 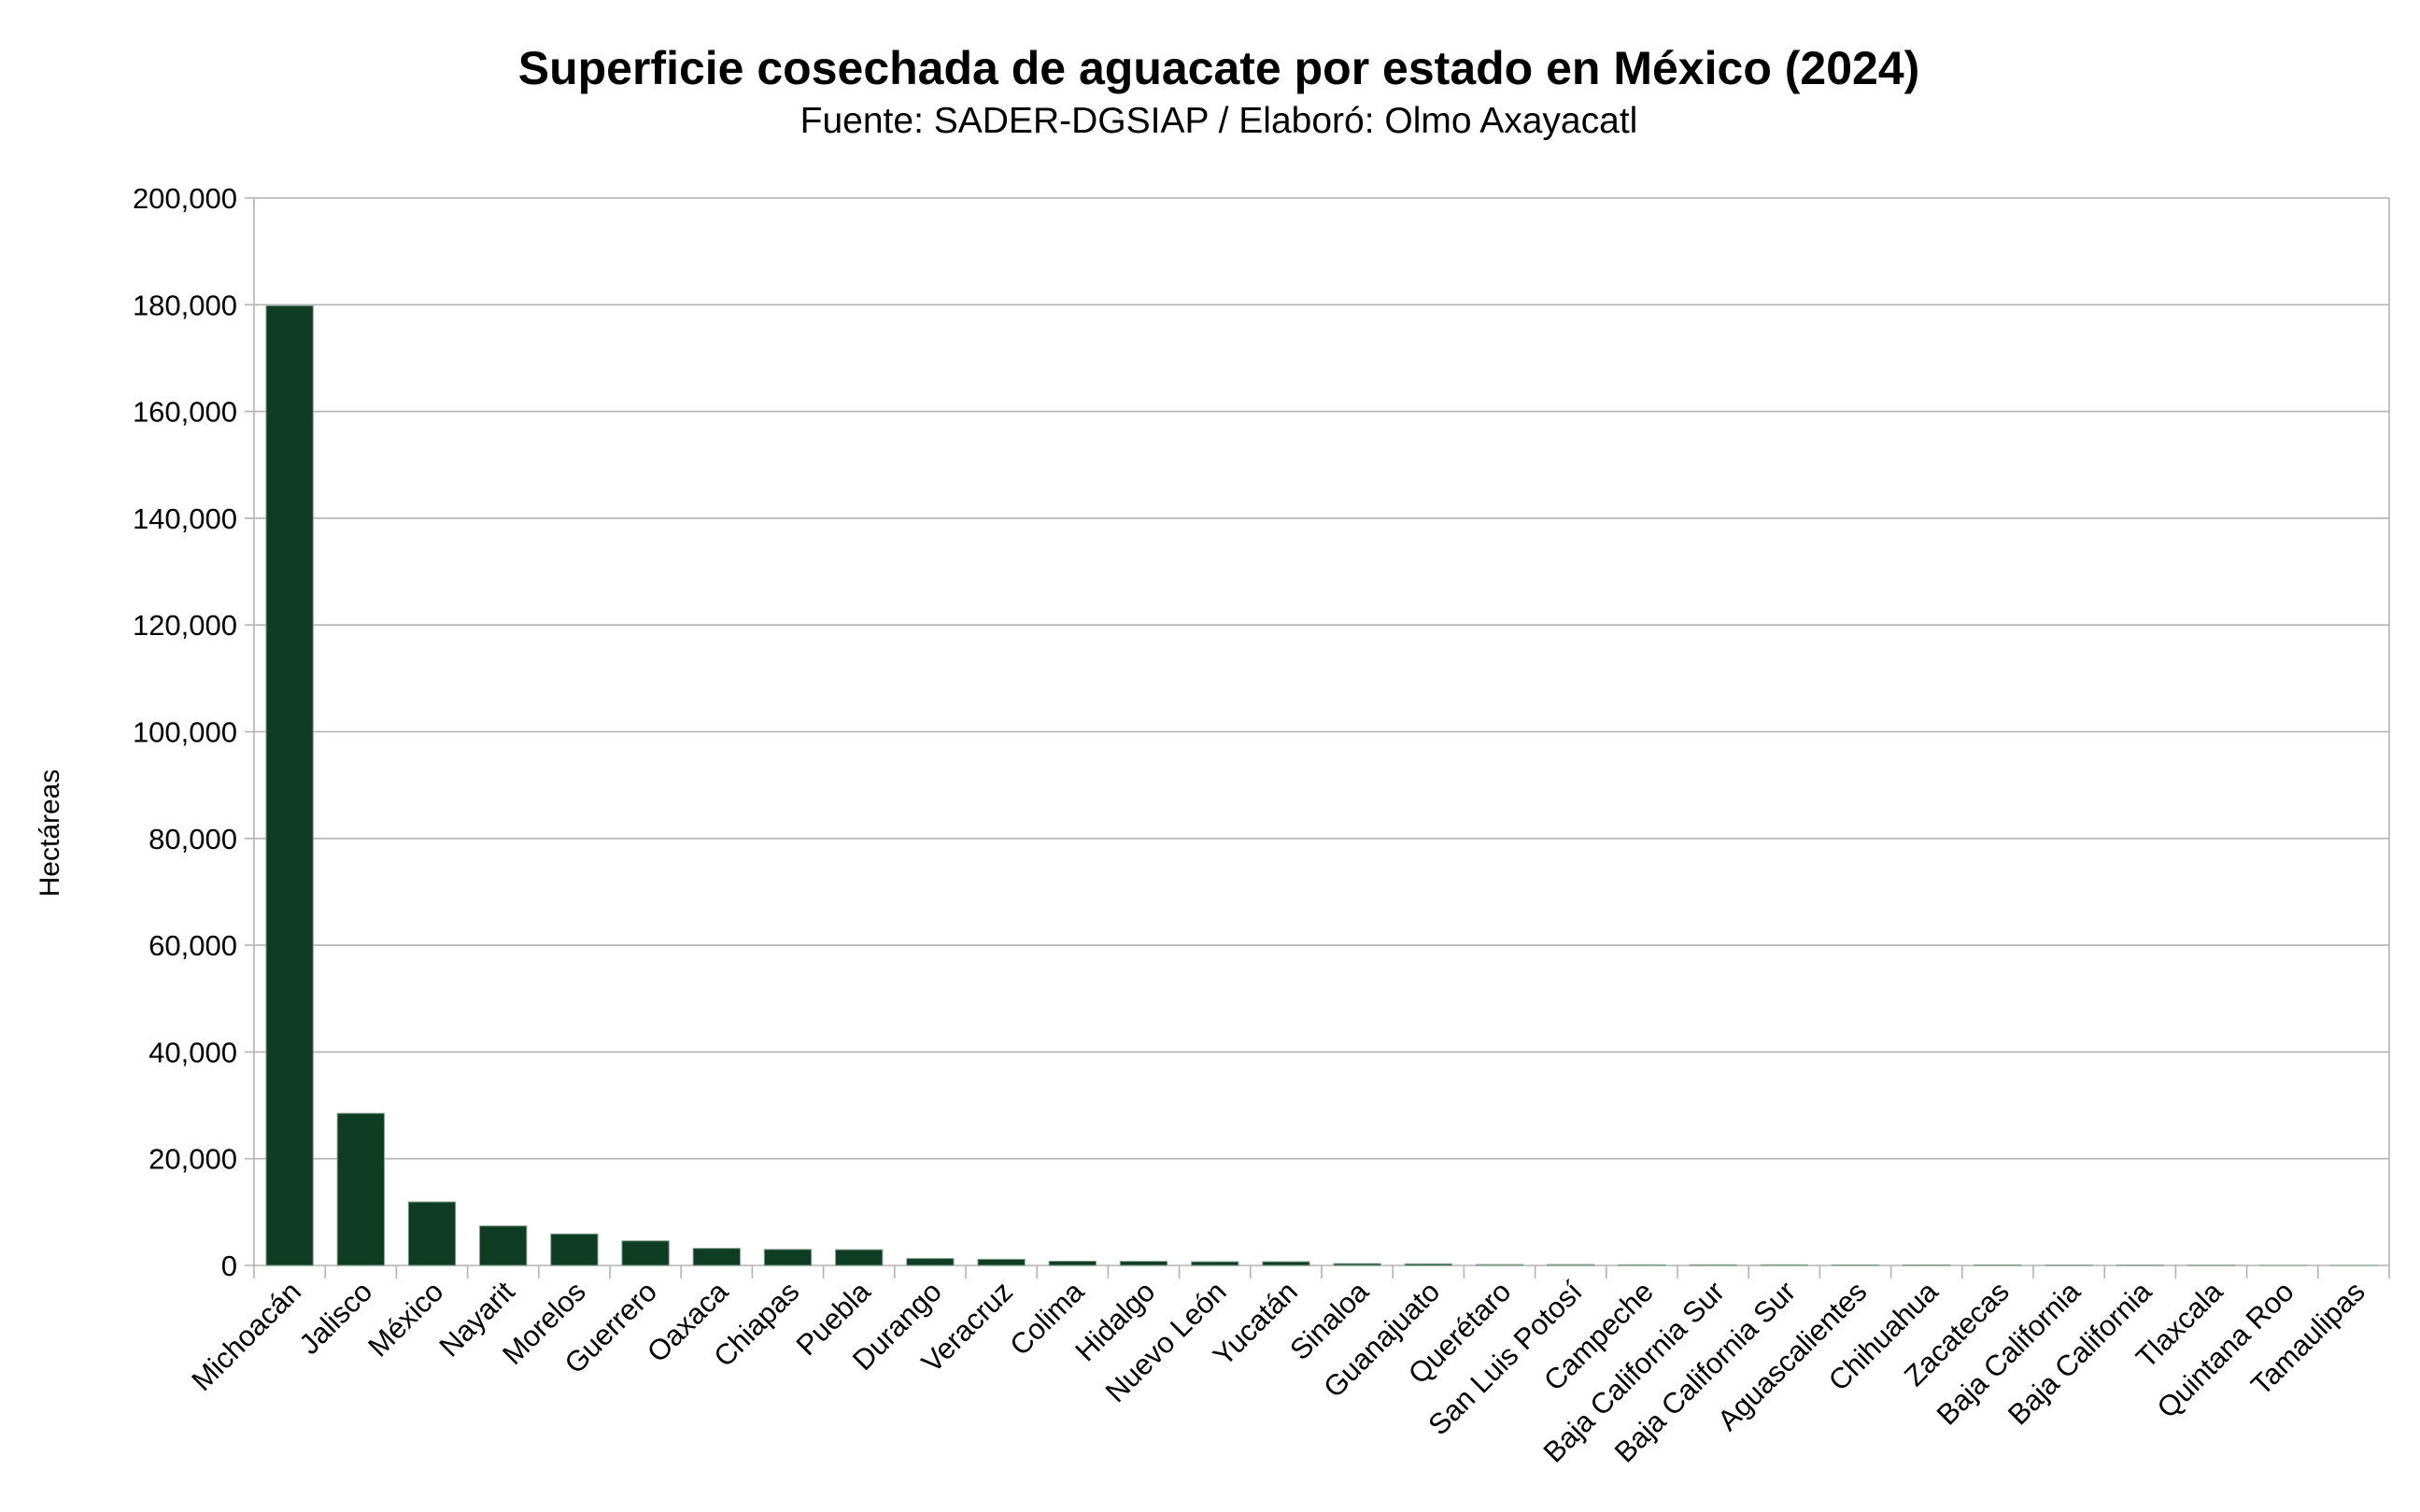 I want to click on x-tick-label: Jalisco, so click(x=335, y=1318).